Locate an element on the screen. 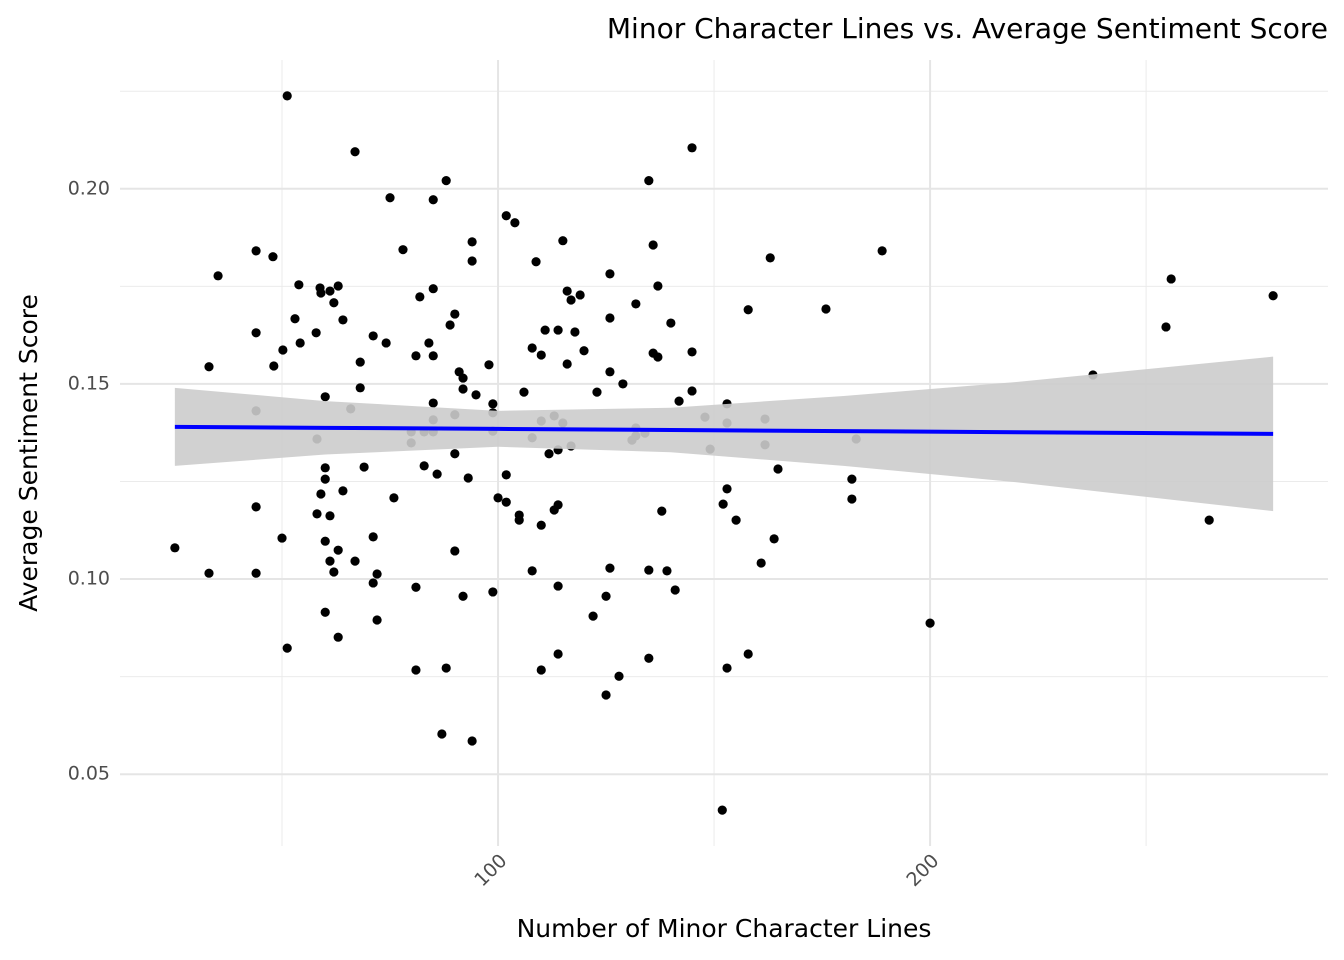 The width and height of the screenshot is (1344, 960). y-tick-label: 0.20 is located at coordinates (89, 188).